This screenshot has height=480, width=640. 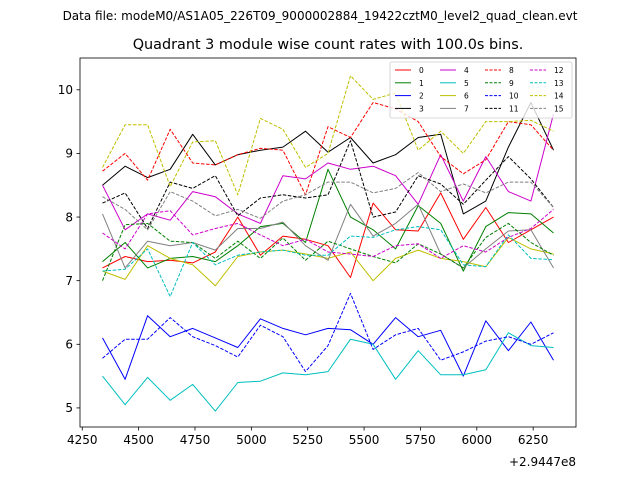 What do you see at coordinates (364, 440) in the screenshot?
I see `x-tick-label: 5500` at bounding box center [364, 440].